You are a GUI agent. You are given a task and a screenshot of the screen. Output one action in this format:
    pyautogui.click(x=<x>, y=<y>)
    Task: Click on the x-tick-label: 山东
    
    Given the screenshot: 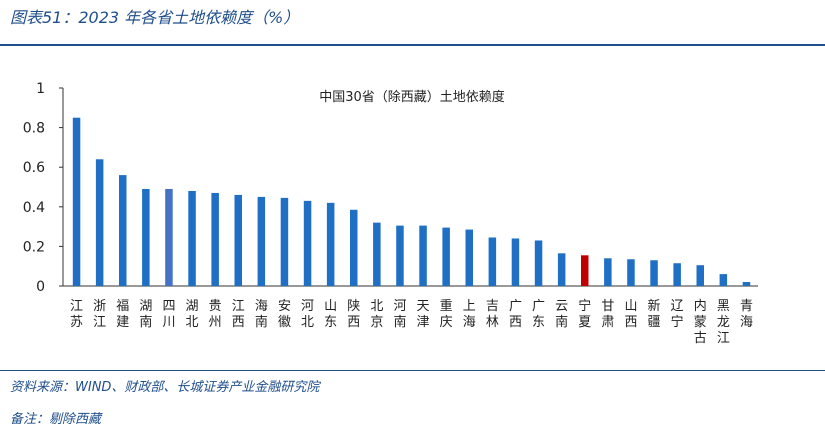 What is the action you would take?
    pyautogui.click(x=330, y=314)
    